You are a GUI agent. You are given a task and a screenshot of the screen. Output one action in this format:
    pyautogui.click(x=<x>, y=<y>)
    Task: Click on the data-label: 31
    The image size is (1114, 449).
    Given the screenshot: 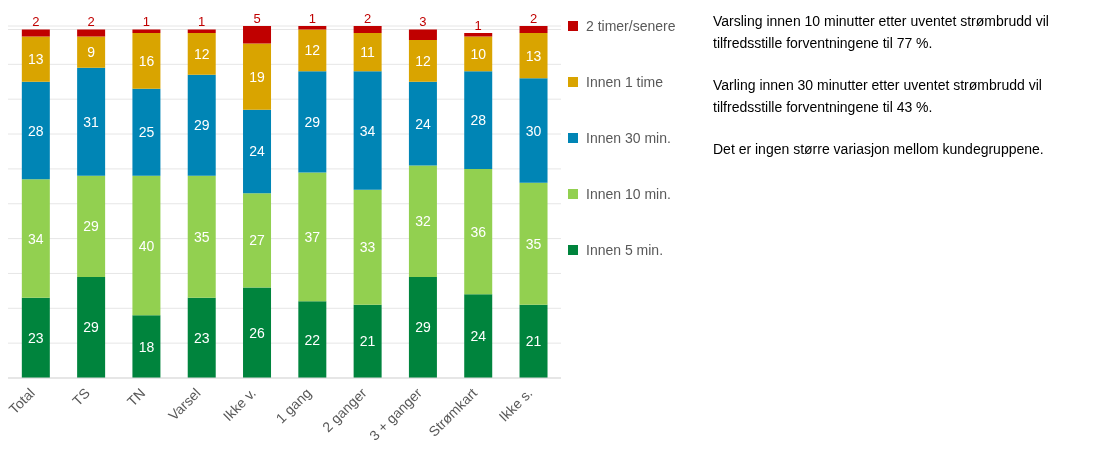 What is the action you would take?
    pyautogui.click(x=91, y=121)
    